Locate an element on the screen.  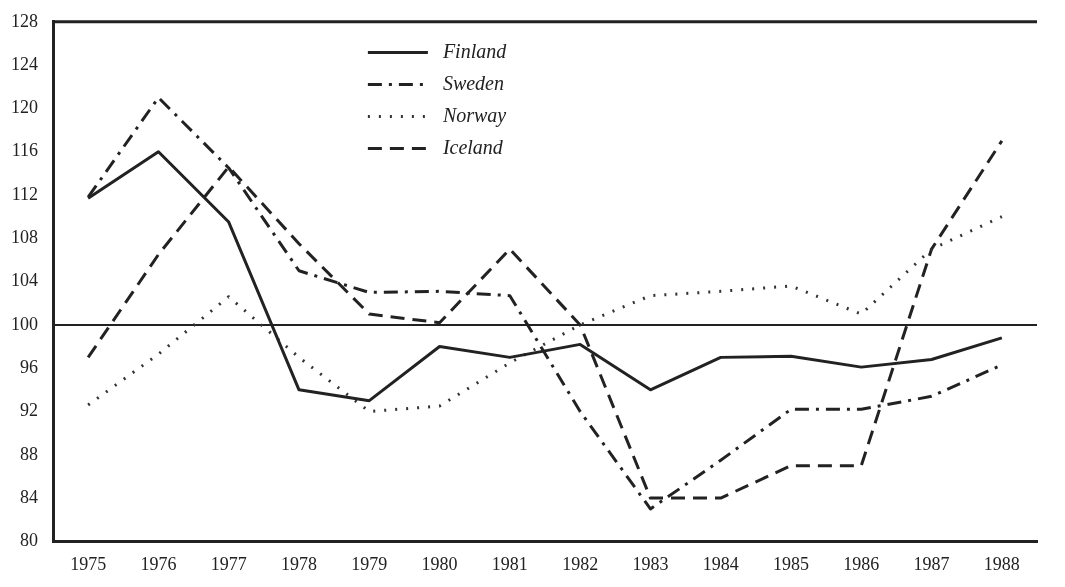
y-tick-label: 104 is located at coordinates (24, 280).